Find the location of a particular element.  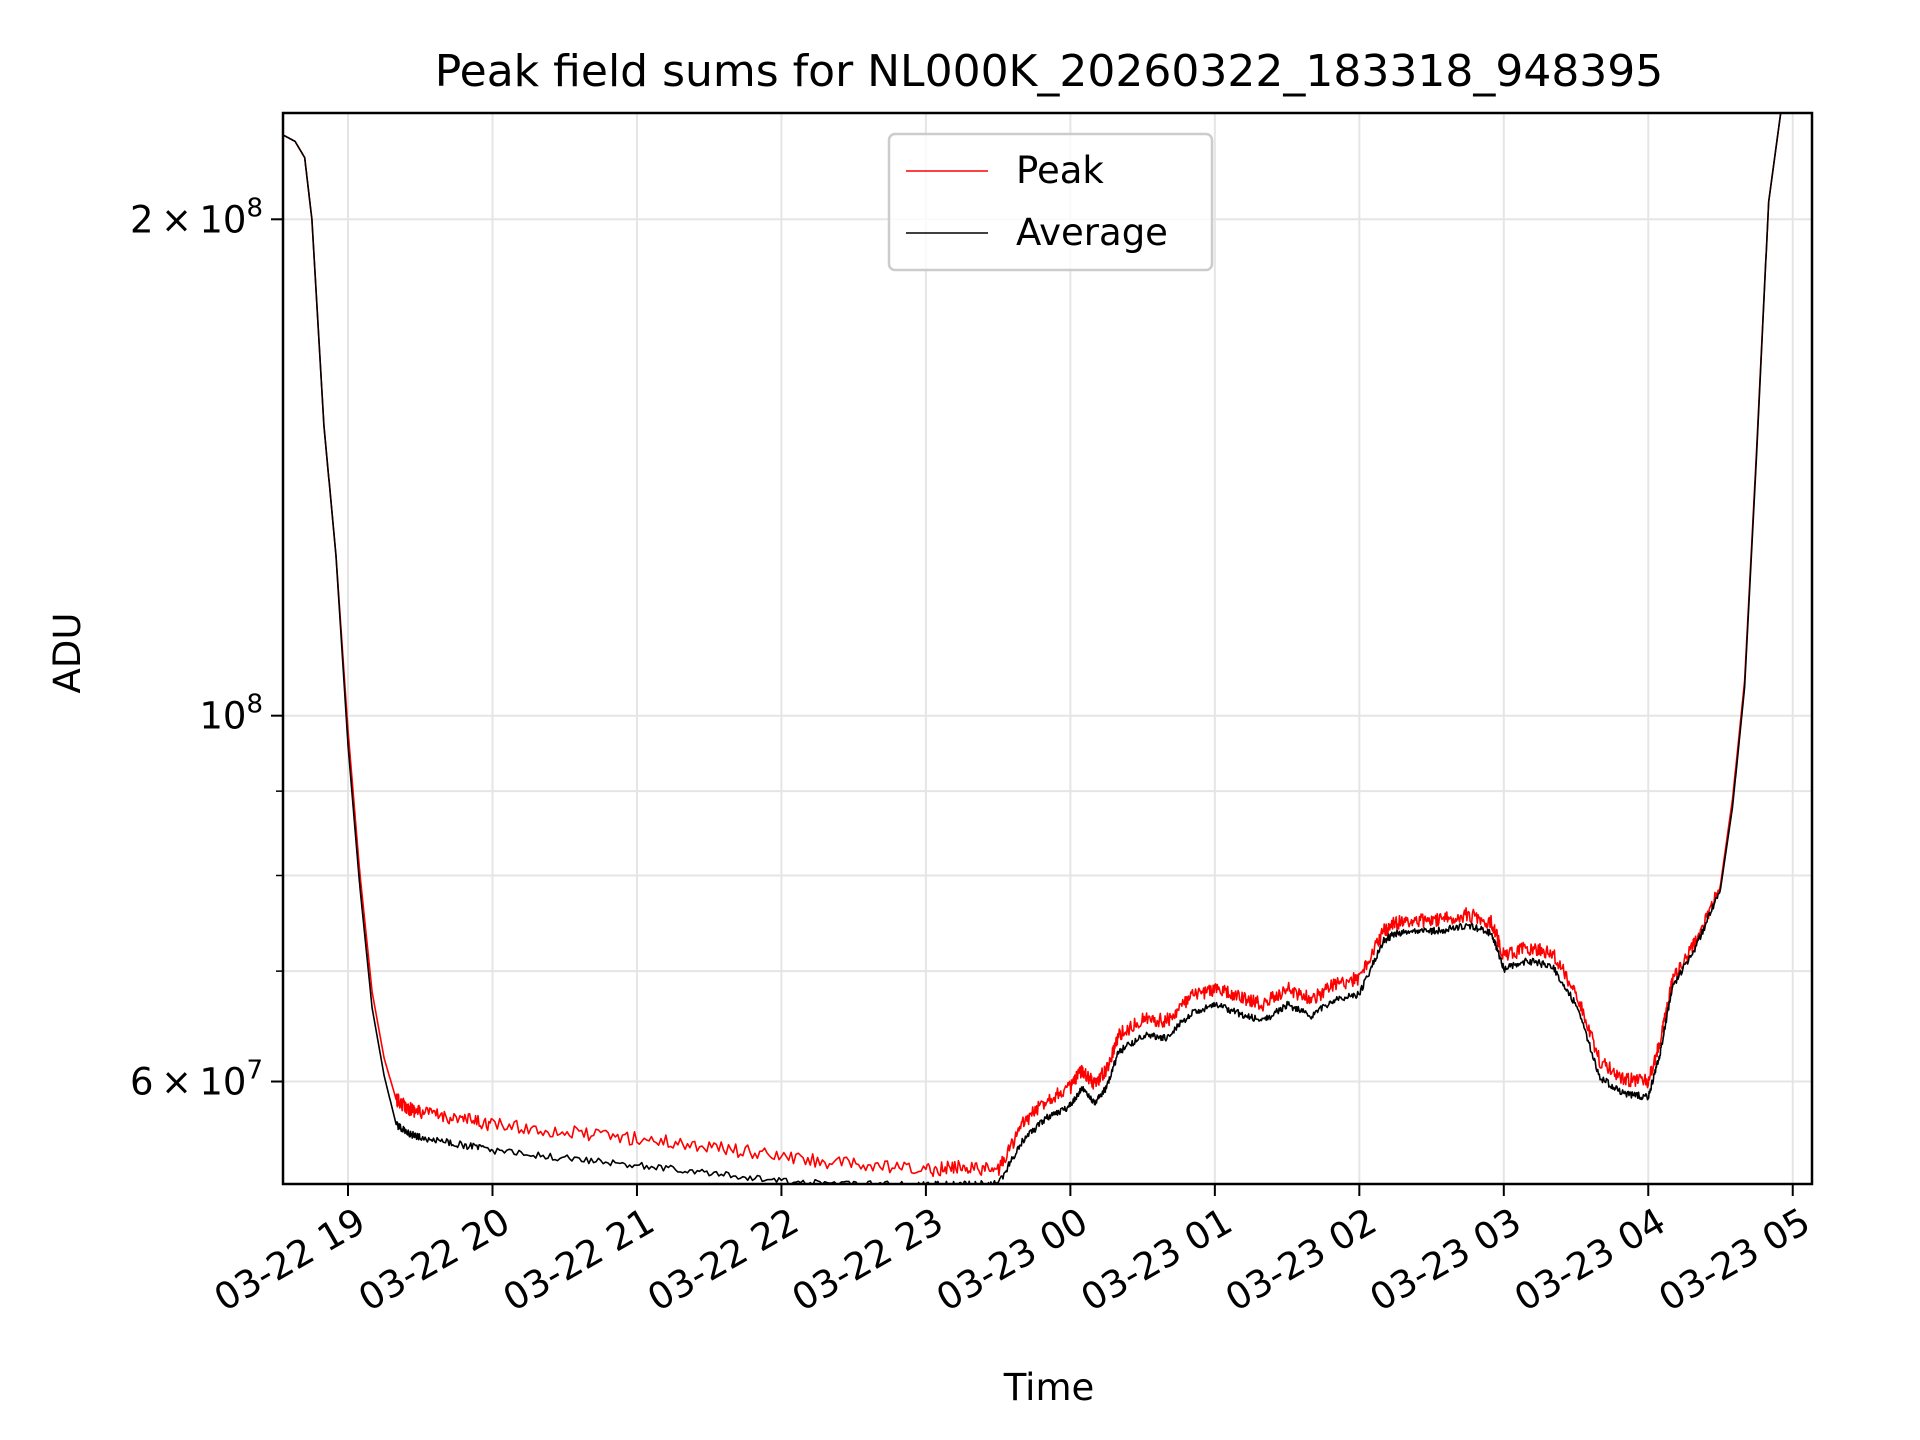

y-tick-label: 6 × 107 is located at coordinates (196, 1080).